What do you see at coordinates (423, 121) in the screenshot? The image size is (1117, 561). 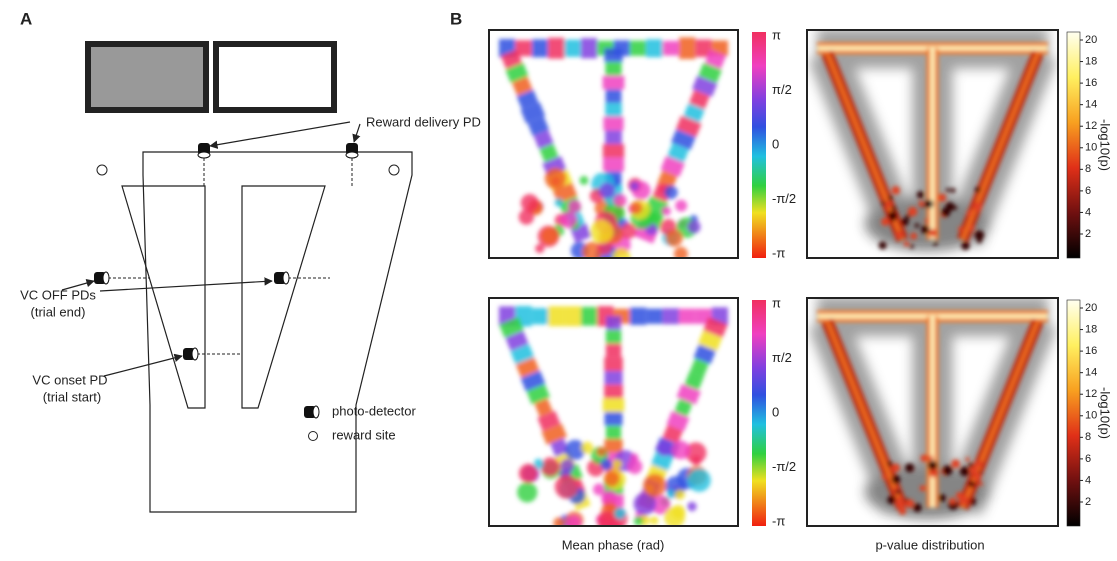 I see `annotation: Reward delivery PD` at bounding box center [423, 121].